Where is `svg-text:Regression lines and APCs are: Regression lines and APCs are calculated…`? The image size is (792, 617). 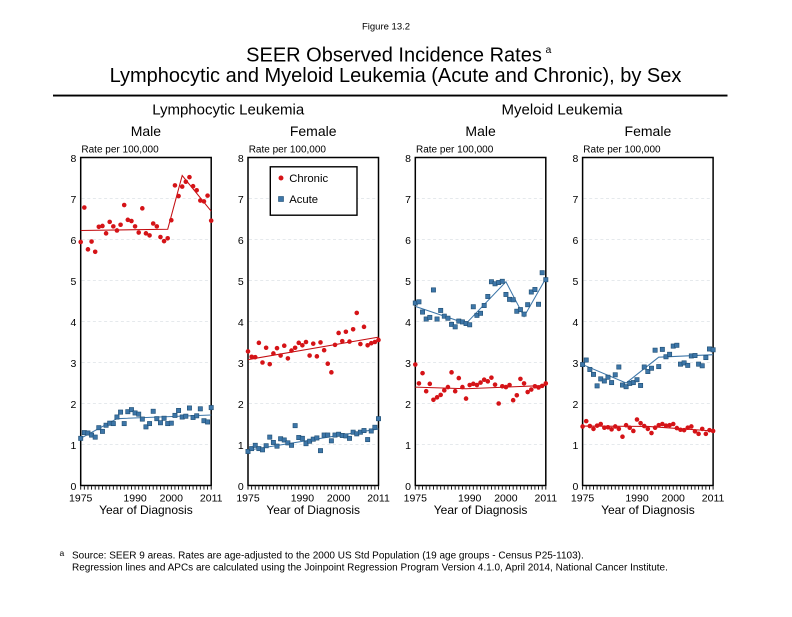
svg-text:Regression lines and APCs are: Regression lines and APCs are calculated… is located at coordinates (370, 568).